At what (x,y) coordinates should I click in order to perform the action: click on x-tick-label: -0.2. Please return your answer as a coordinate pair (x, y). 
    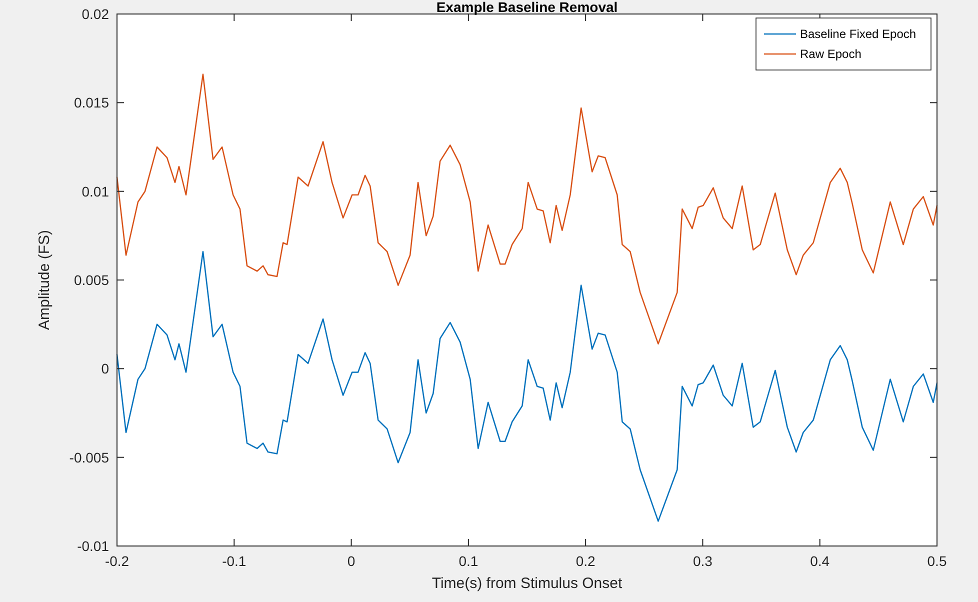
    Looking at the image, I should click on (117, 561).